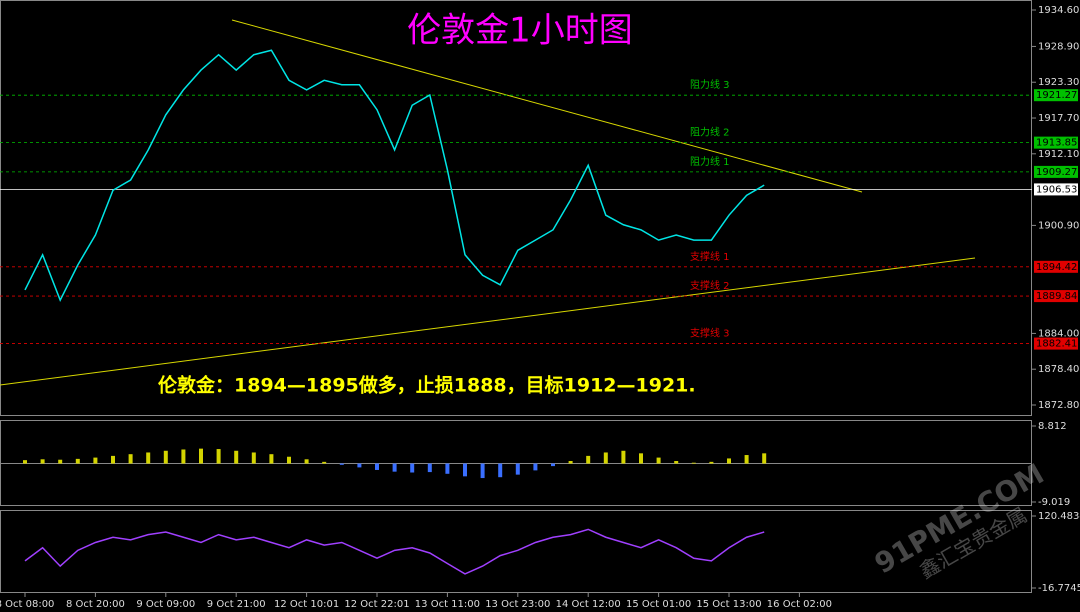 Image resolution: width=1080 pixels, height=612 pixels. I want to click on y-tick-label: -9.019, so click(1054, 502).